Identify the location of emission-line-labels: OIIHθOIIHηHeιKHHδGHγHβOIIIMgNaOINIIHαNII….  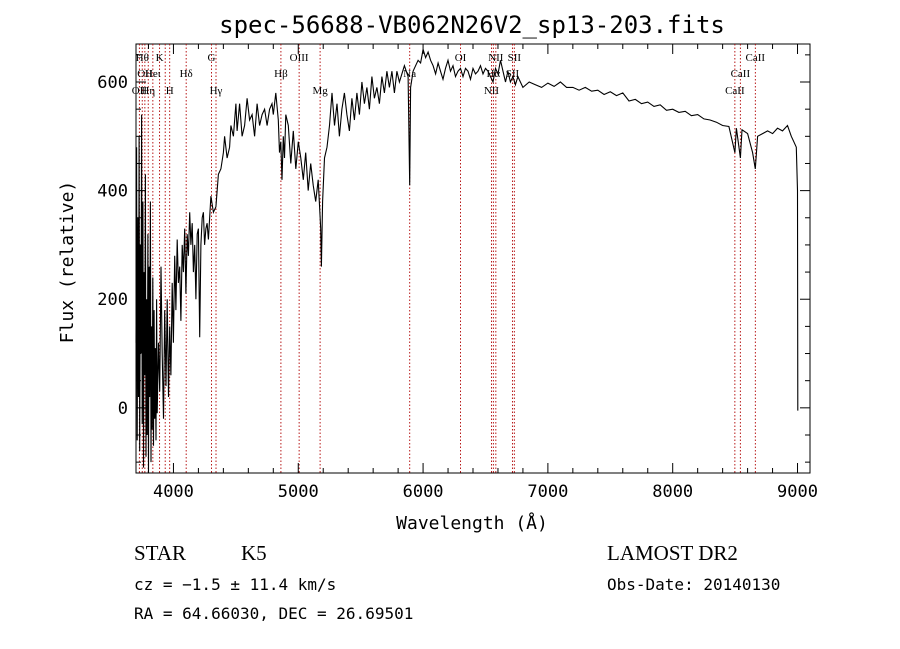
(449, 74).